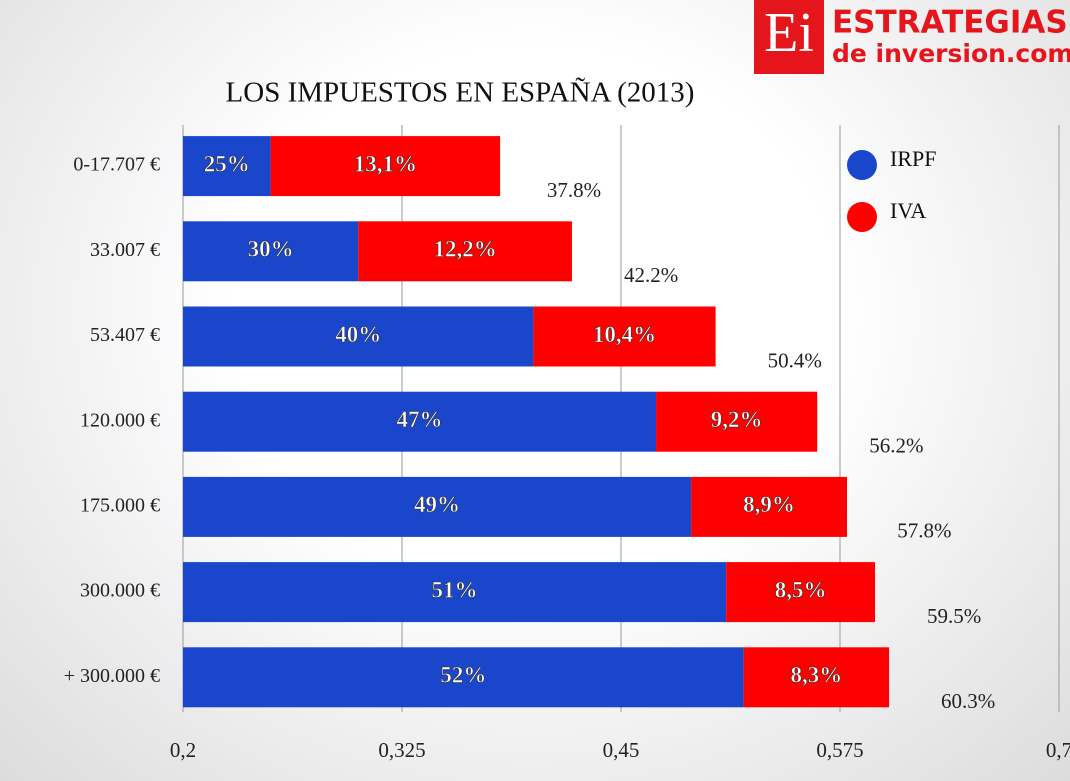  Describe the element at coordinates (954, 616) in the screenshot. I see `total-label: 59.5%` at that location.